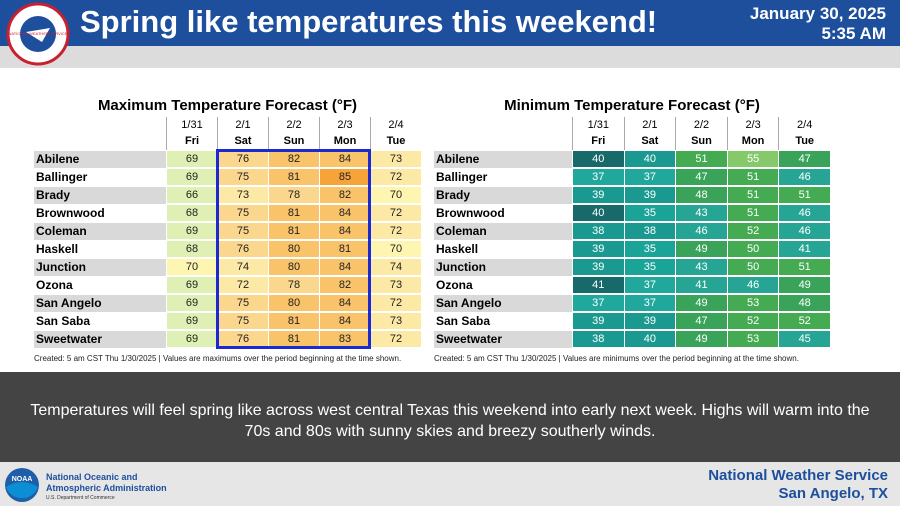 This screenshot has height=506, width=900. I want to click on temperature-cell: 47, so click(701, 321).